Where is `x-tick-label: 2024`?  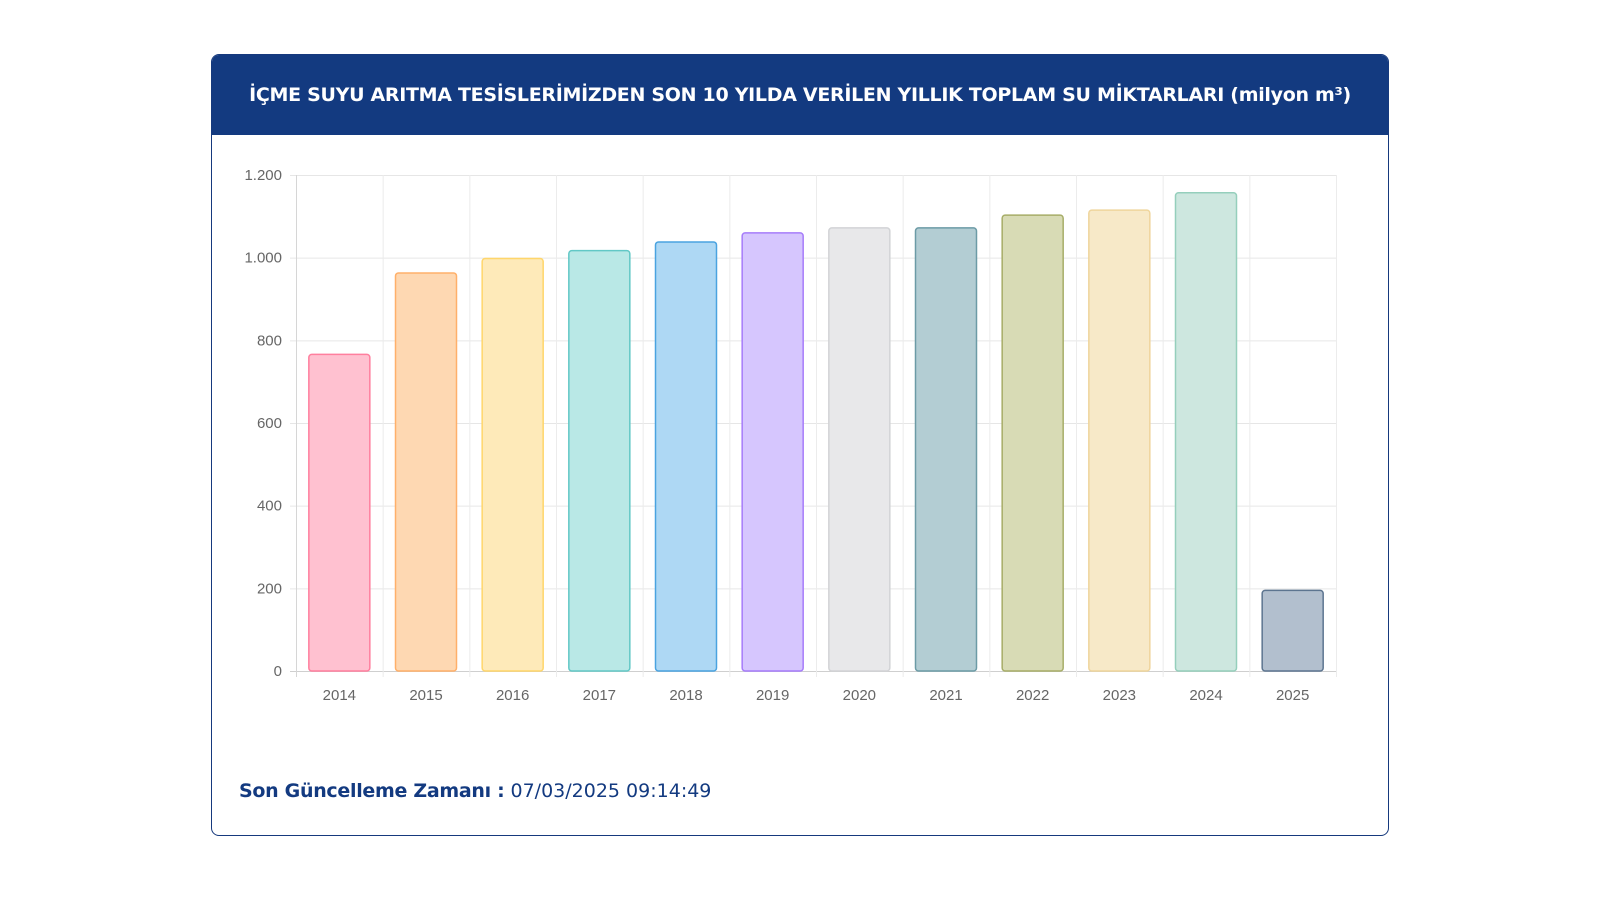 x-tick-label: 2024 is located at coordinates (1205, 695).